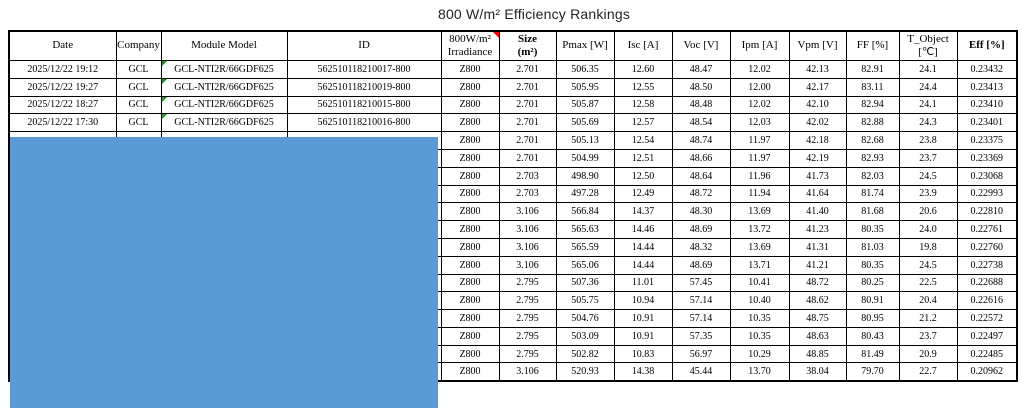 The image size is (1024, 416). I want to click on cell-ipm: 12.00, so click(759, 87).